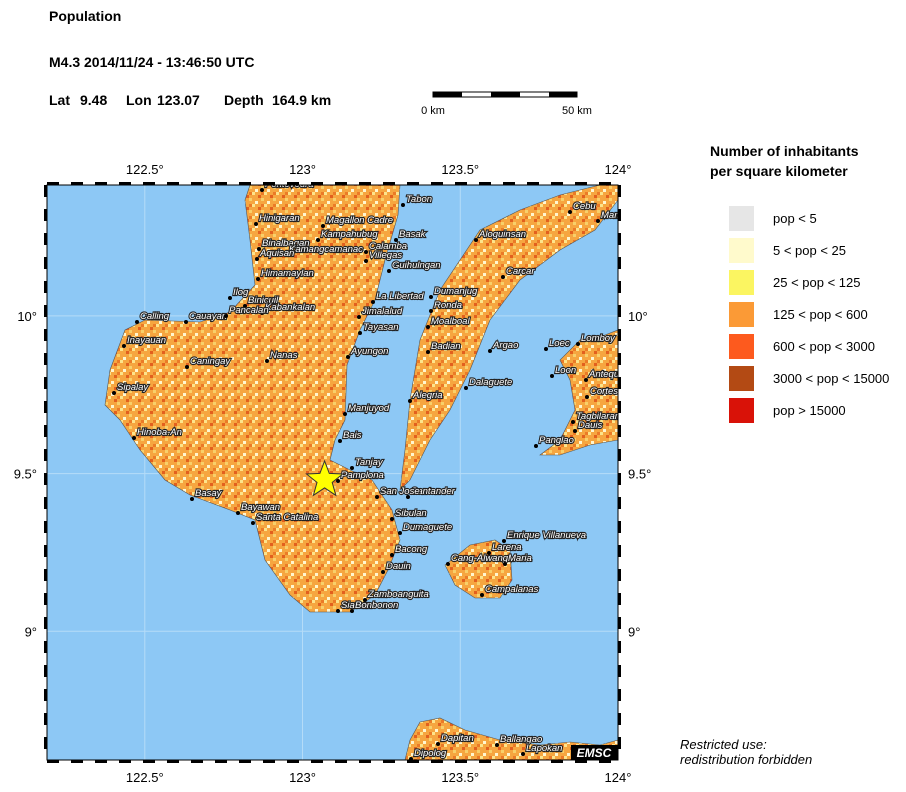 The image size is (906, 792). Describe the element at coordinates (450, 321) in the screenshot. I see `city-label: Moalboal` at that location.